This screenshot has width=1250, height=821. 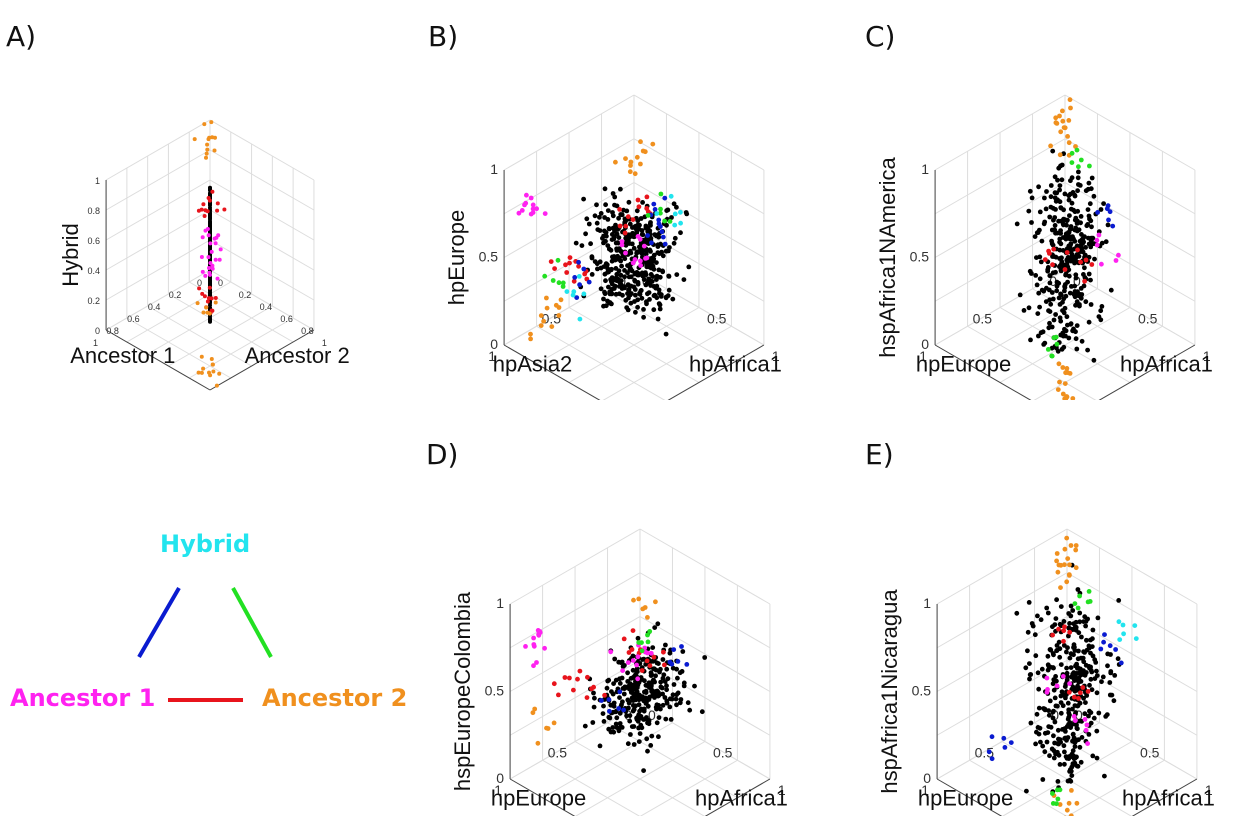 What do you see at coordinates (1168, 797) in the screenshot?
I see `y-axis-label: hpAfrica1` at bounding box center [1168, 797].